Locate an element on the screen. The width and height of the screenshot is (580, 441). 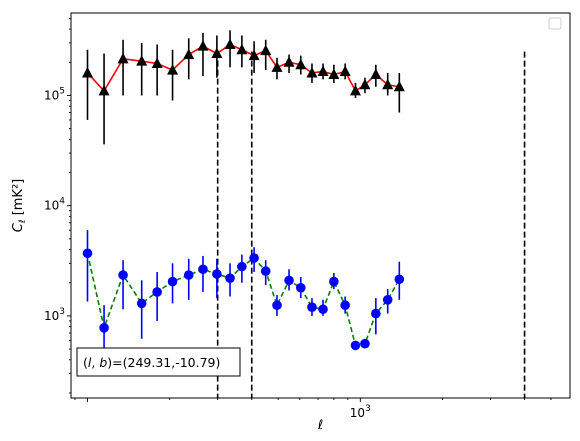
legend-box is located at coordinates (555, 23).